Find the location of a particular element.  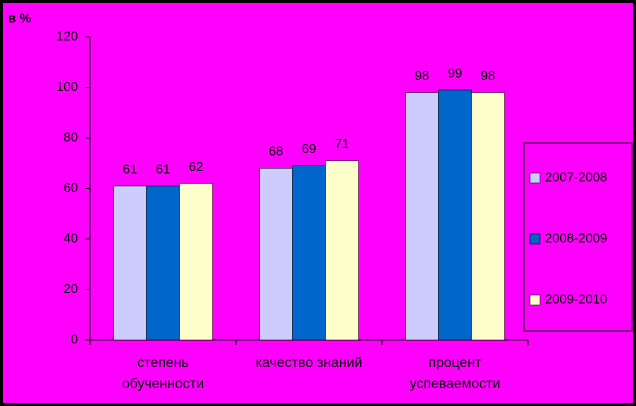

legend-label: 2008-2009 is located at coordinates (576, 237).